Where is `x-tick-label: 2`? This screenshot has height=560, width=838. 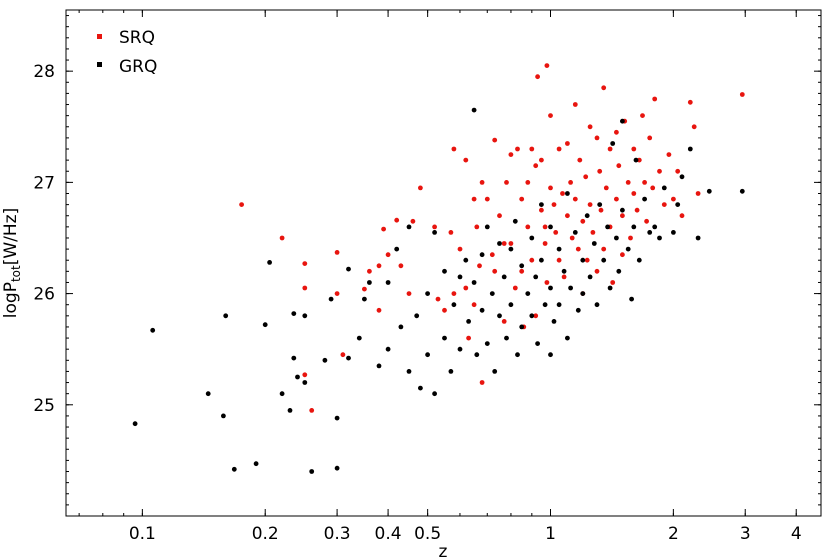
x-tick-label: 2 is located at coordinates (673, 534).